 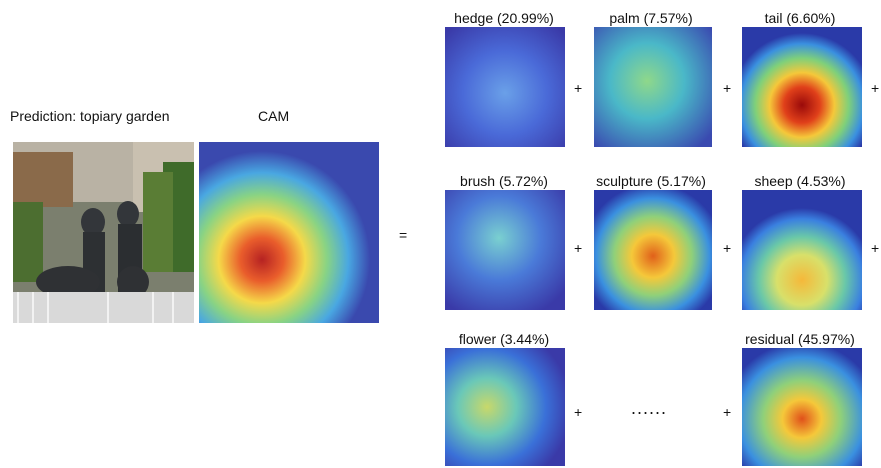 I want to click on component-label-hedge: hedge (20.99%), so click(x=504, y=18).